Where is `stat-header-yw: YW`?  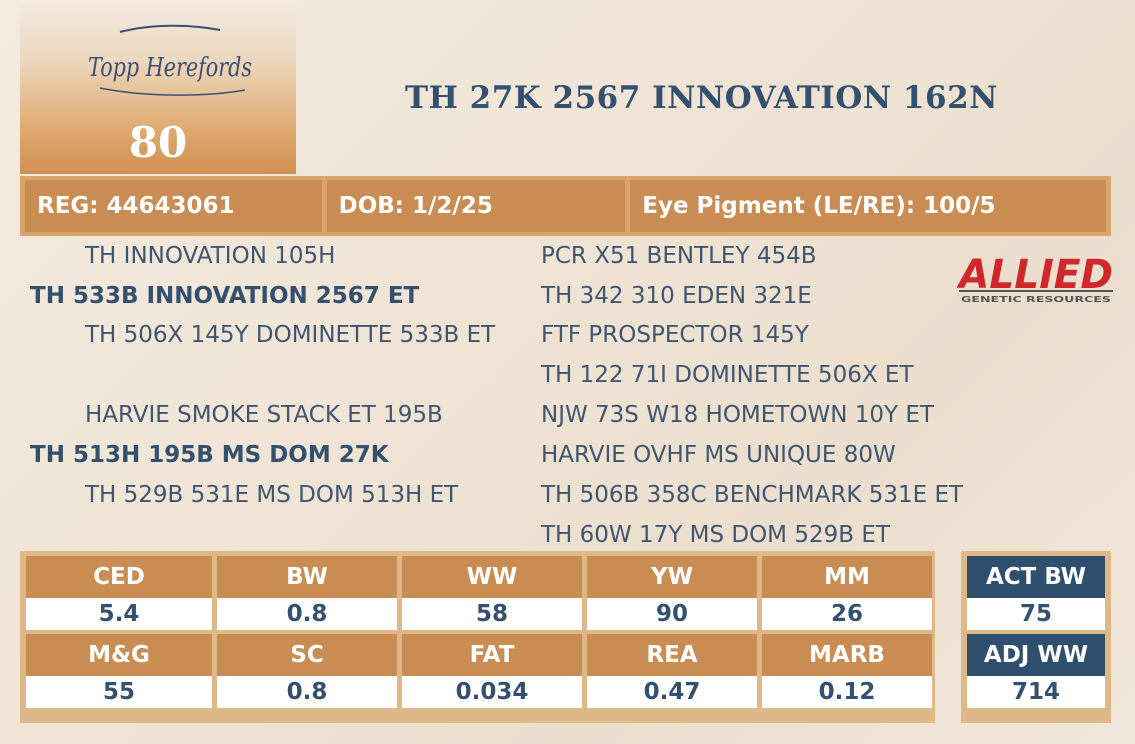 stat-header-yw: YW is located at coordinates (672, 577).